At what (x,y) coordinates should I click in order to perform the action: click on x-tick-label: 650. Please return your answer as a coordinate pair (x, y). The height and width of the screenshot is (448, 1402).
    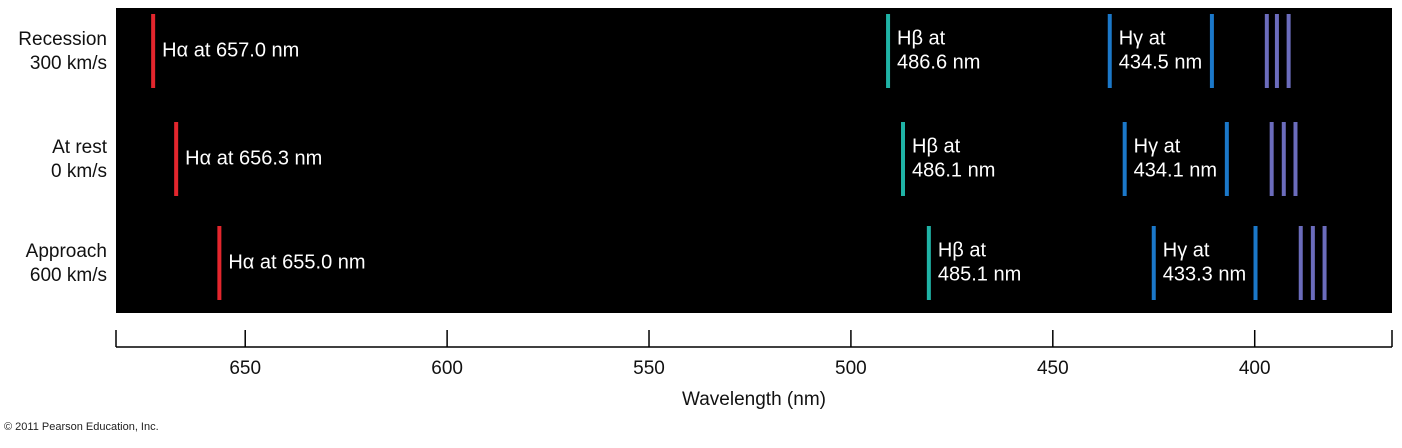
    Looking at the image, I should click on (245, 368).